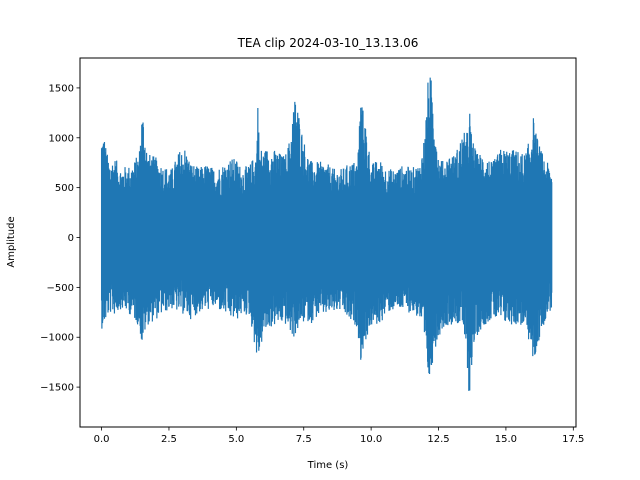 The height and width of the screenshot is (480, 640). I want to click on x-tick-label: 5.0, so click(236, 439).